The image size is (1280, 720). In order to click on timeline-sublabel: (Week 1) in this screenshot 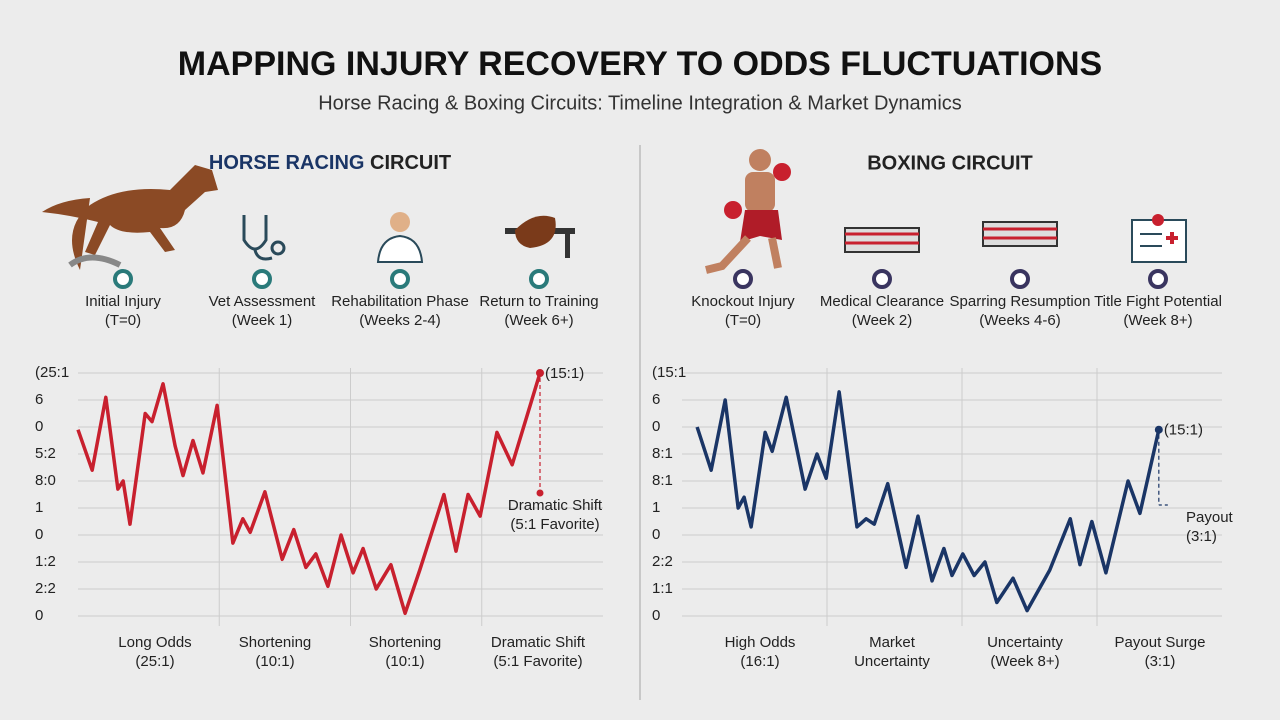, I will do `click(262, 320)`.